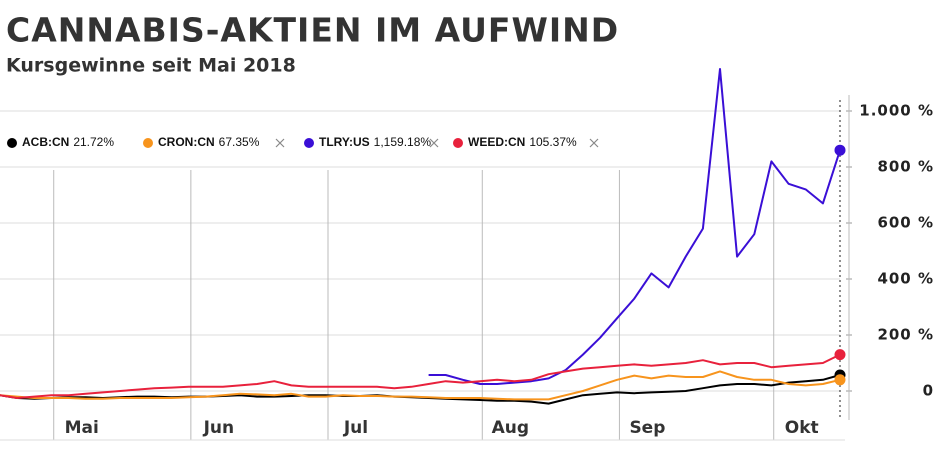 Image resolution: width=940 pixels, height=469 pixels. I want to click on legend-label: WEED:CN, so click(496, 142).